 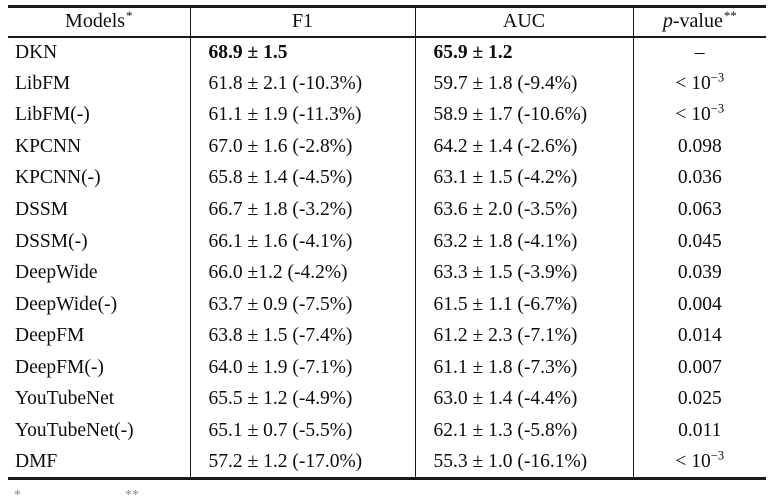 I want to click on model-name: DeepWide(-), so click(x=66, y=304).